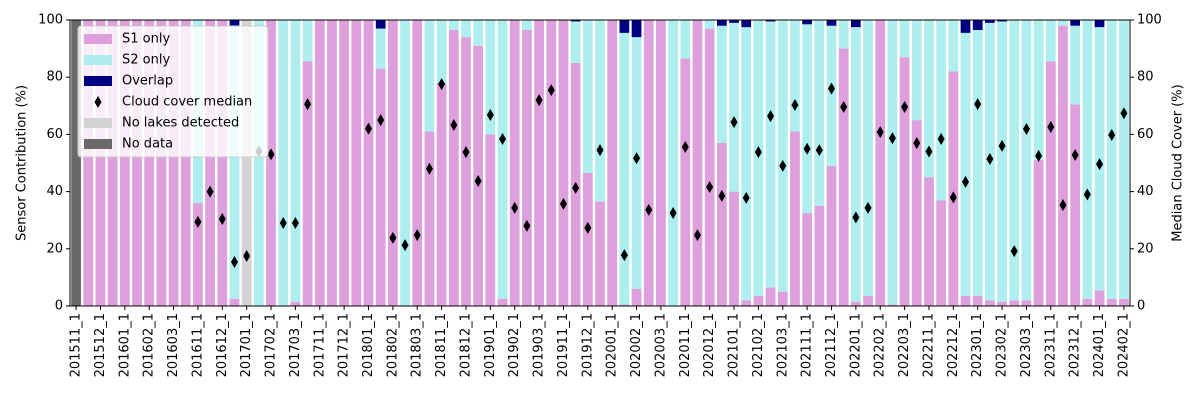 The height and width of the screenshot is (400, 1200). What do you see at coordinates (928, 345) in the screenshot?
I see `x-tick-label: 202211_1` at bounding box center [928, 345].